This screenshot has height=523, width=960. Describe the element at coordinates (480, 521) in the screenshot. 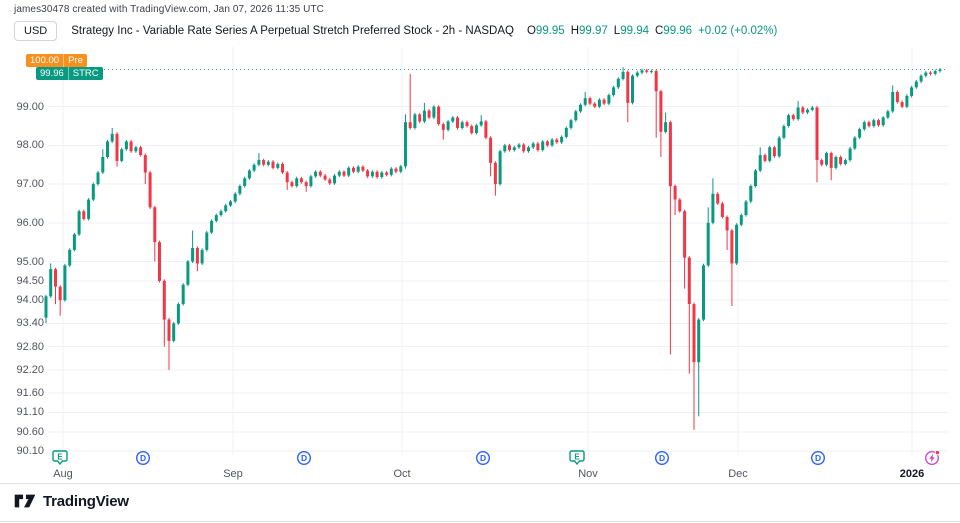

I see `bottom-border` at that location.